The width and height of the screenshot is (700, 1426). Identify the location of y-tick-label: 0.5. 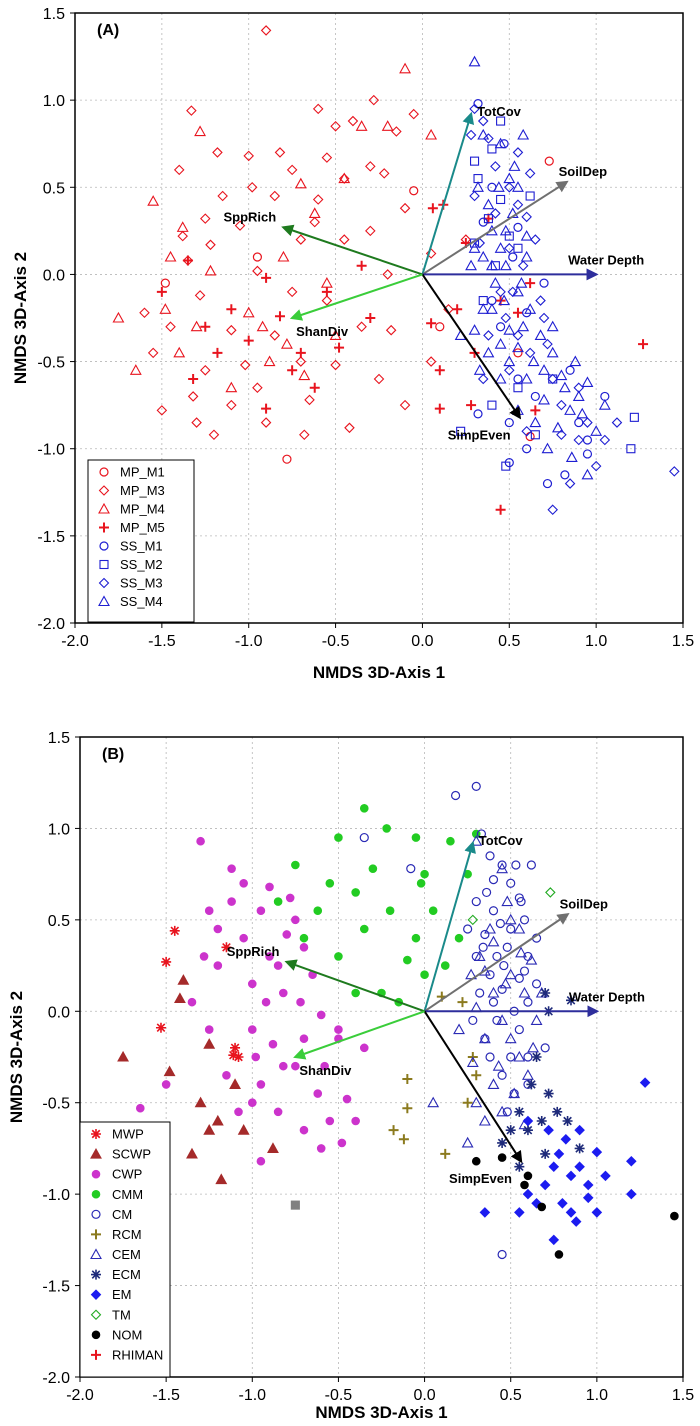
(54, 188).